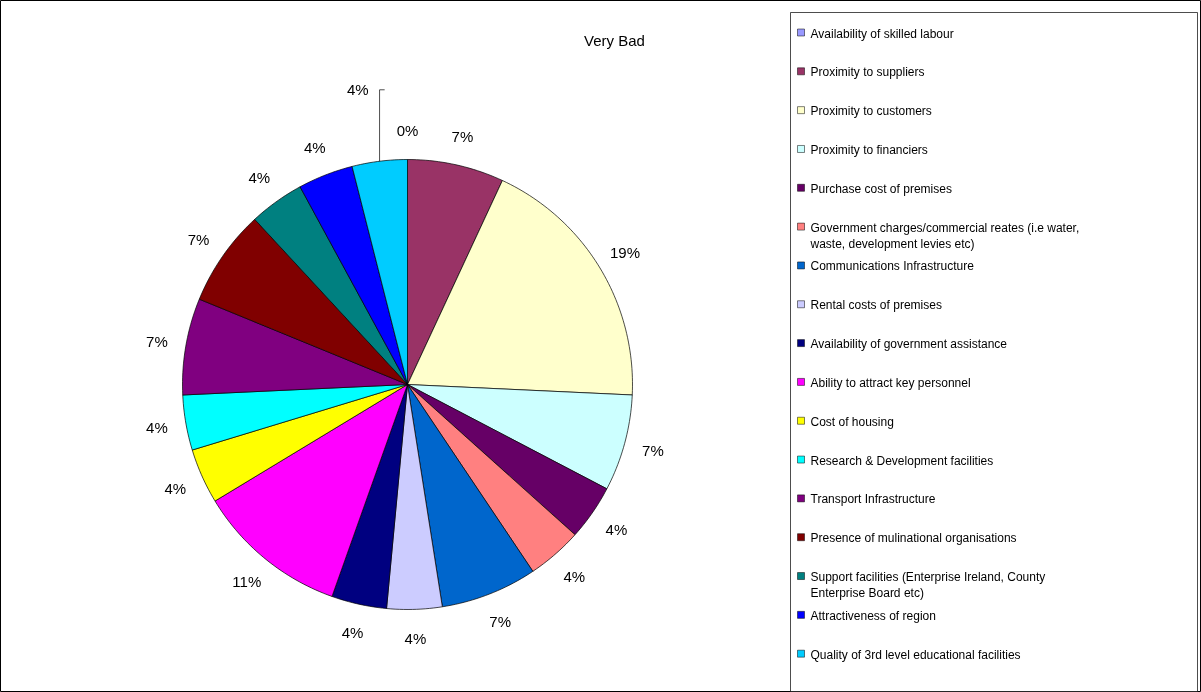 Image resolution: width=1201 pixels, height=692 pixels. Describe the element at coordinates (614, 40) in the screenshot. I see `text: Very Bad` at that location.